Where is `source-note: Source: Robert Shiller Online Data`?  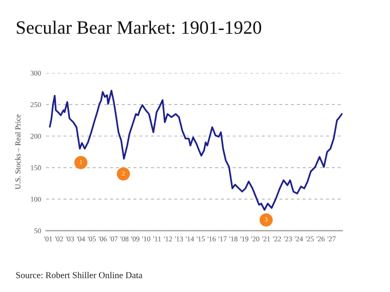 source-note: Source: Robert Shiller Online Data is located at coordinates (79, 275).